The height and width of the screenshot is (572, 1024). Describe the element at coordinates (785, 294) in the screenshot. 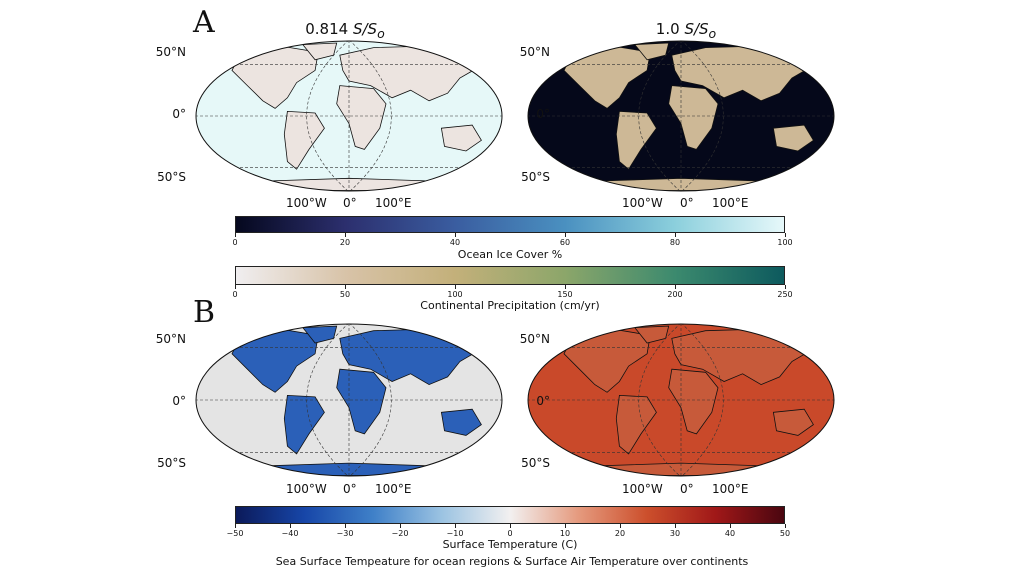

I see `colorbar-tick-label: 250` at that location.